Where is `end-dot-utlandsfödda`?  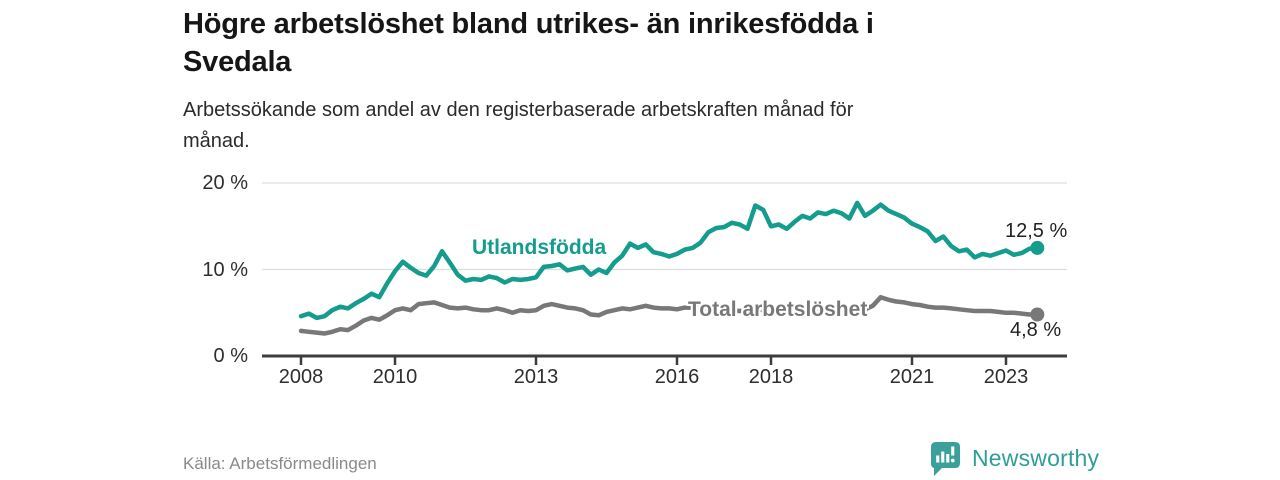
end-dot-utlandsfödda is located at coordinates (1037, 247).